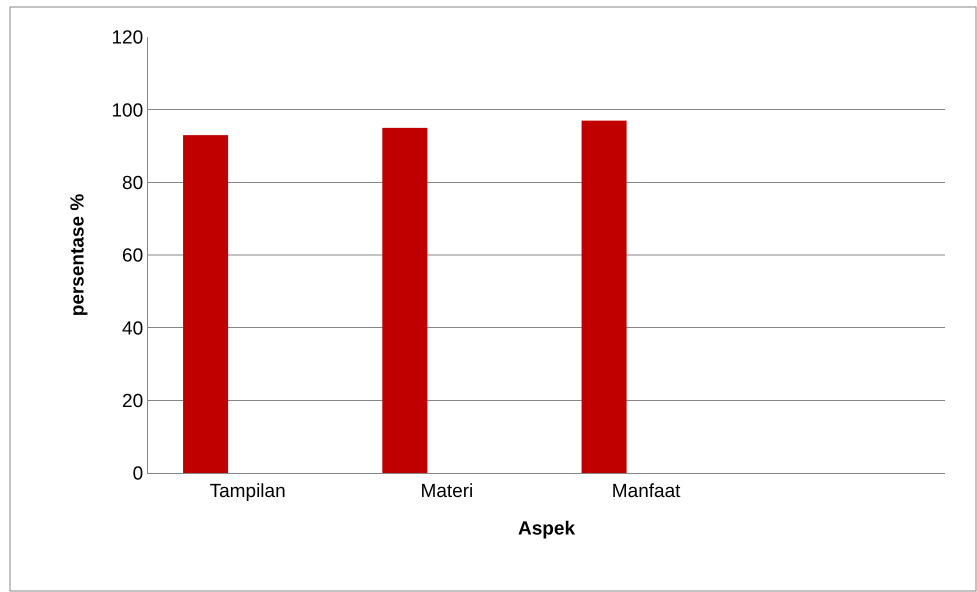 The image size is (977, 592). Describe the element at coordinates (133, 329) in the screenshot. I see `y-tick-label: 40` at that location.